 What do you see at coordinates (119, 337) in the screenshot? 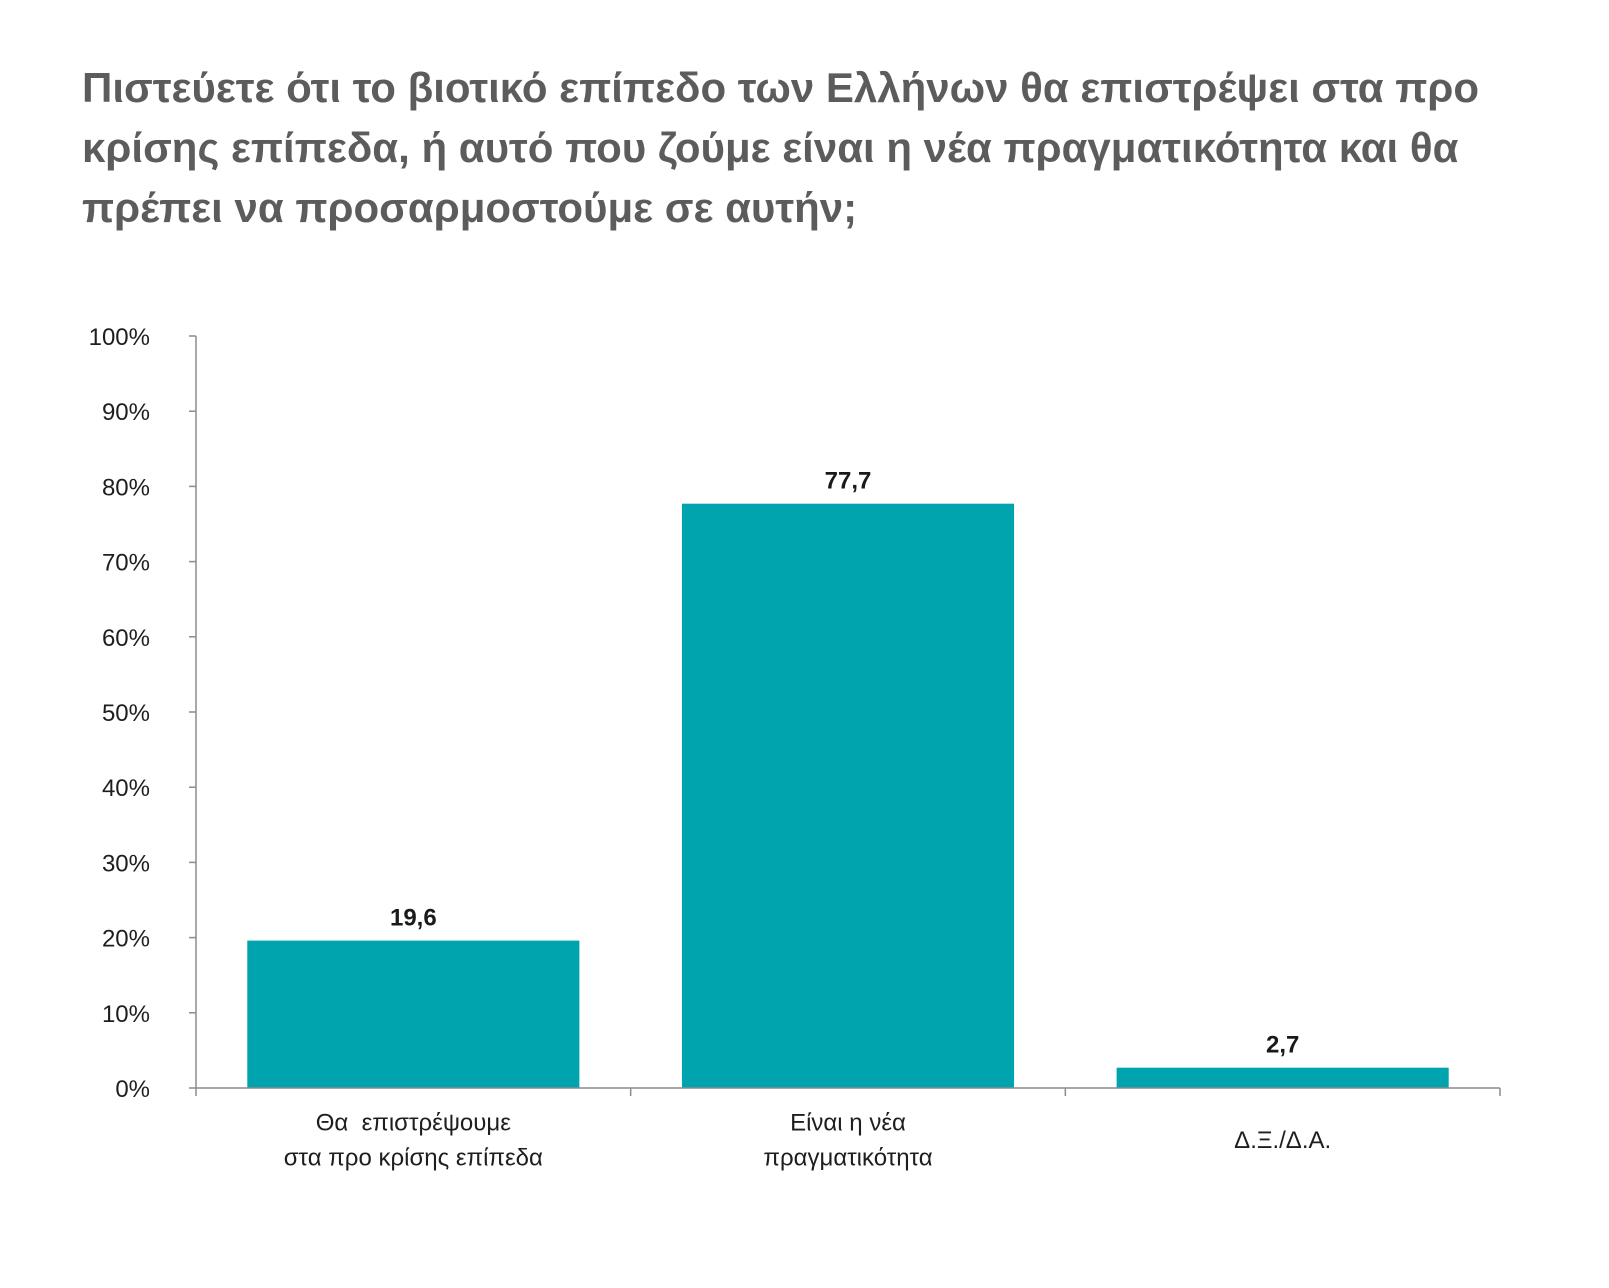
I see `y-tick-label: 100%` at bounding box center [119, 337].